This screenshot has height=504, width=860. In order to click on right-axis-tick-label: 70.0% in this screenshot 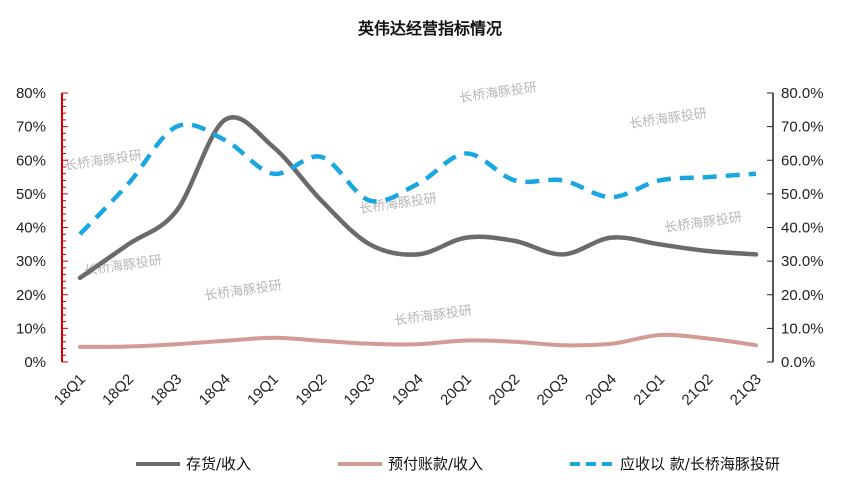, I will do `click(802, 127)`.